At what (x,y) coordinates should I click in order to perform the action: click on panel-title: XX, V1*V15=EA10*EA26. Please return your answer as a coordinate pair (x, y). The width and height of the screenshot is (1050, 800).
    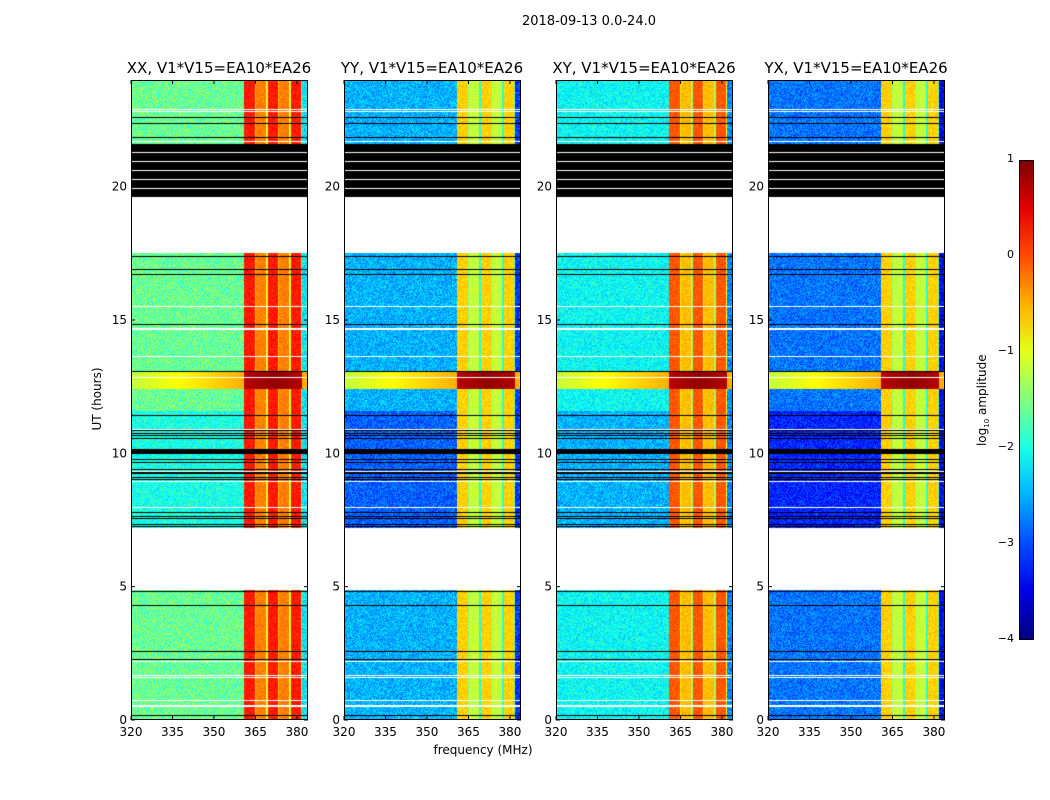
    Looking at the image, I should click on (219, 68).